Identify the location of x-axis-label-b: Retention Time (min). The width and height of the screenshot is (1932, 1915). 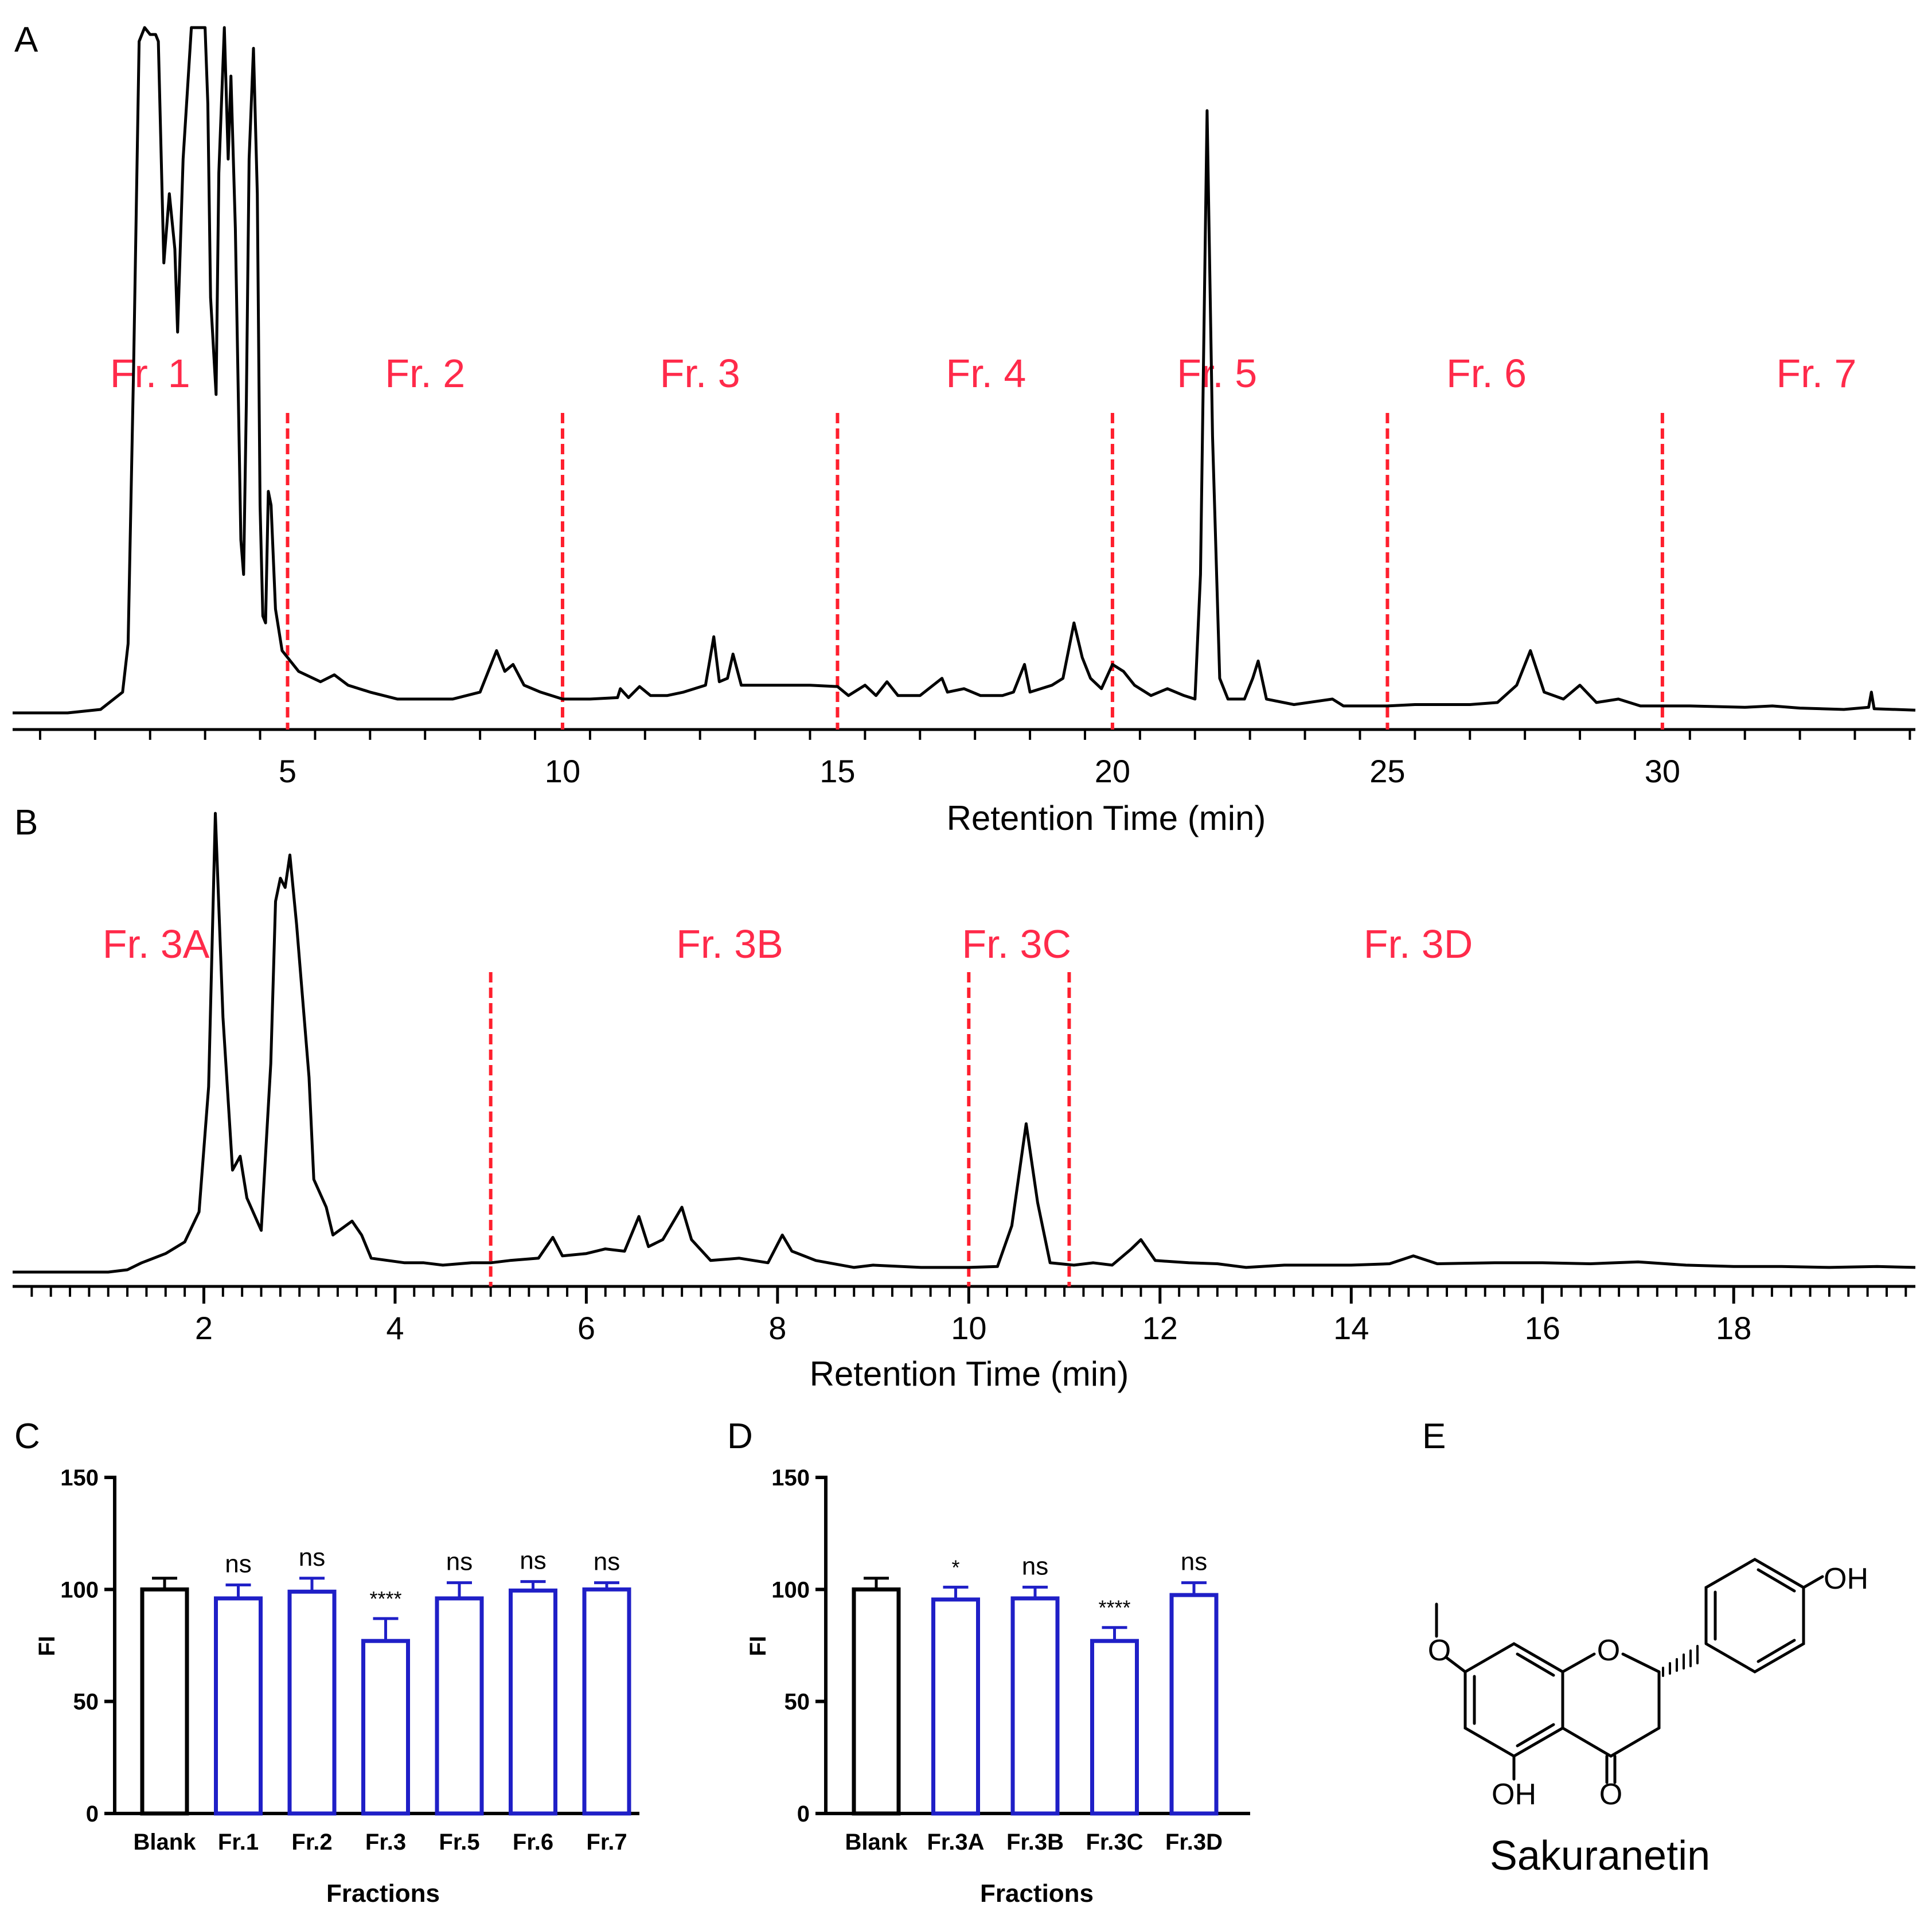
(970, 1374).